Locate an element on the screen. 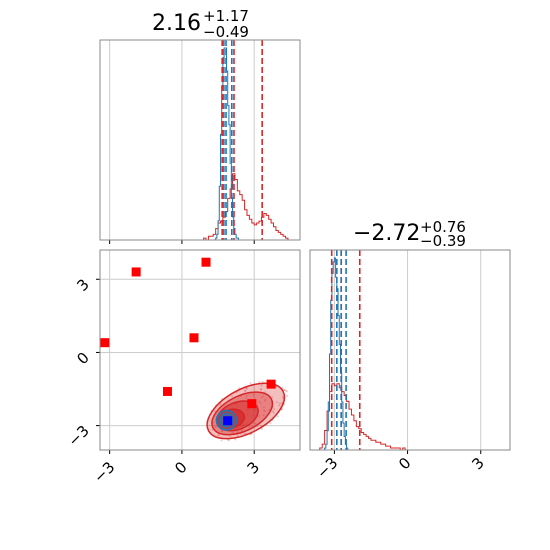 The height and width of the screenshot is (550, 550). joint-frame is located at coordinates (200, 350).